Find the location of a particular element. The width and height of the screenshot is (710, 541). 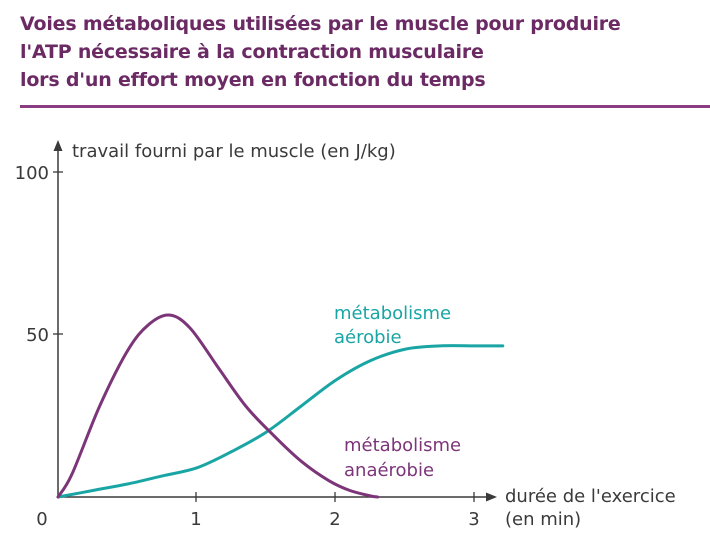

y-axis-arrow is located at coordinates (58, 145).